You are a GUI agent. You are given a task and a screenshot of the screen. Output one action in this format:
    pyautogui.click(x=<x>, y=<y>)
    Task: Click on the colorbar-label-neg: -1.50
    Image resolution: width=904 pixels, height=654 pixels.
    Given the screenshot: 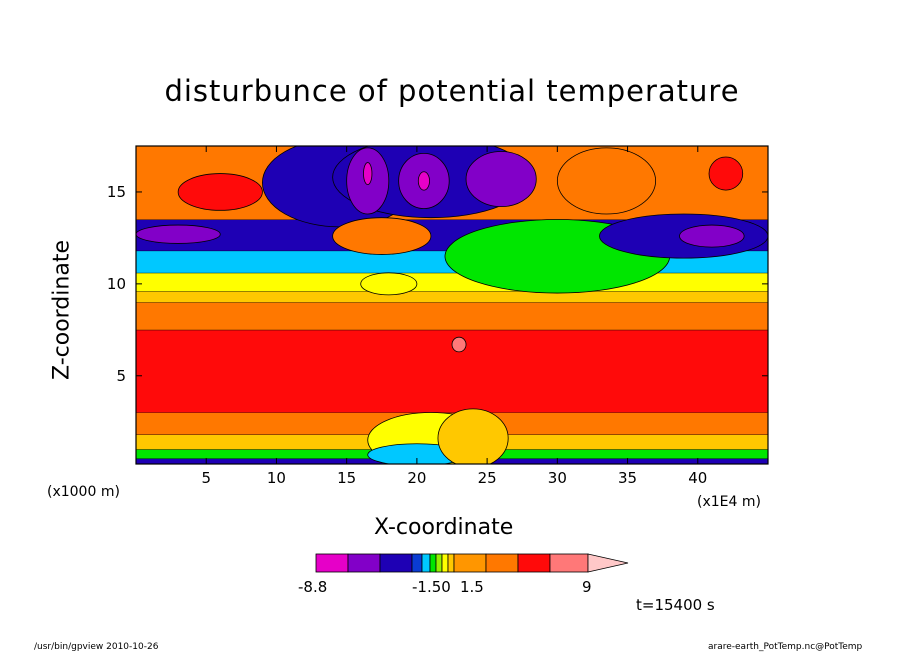 What is the action you would take?
    pyautogui.click(x=431, y=587)
    